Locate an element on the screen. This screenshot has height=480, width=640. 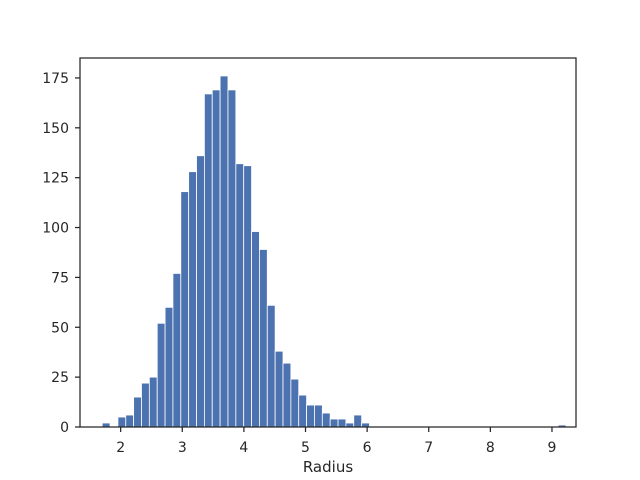
x-tick-label: 4 is located at coordinates (243, 448).